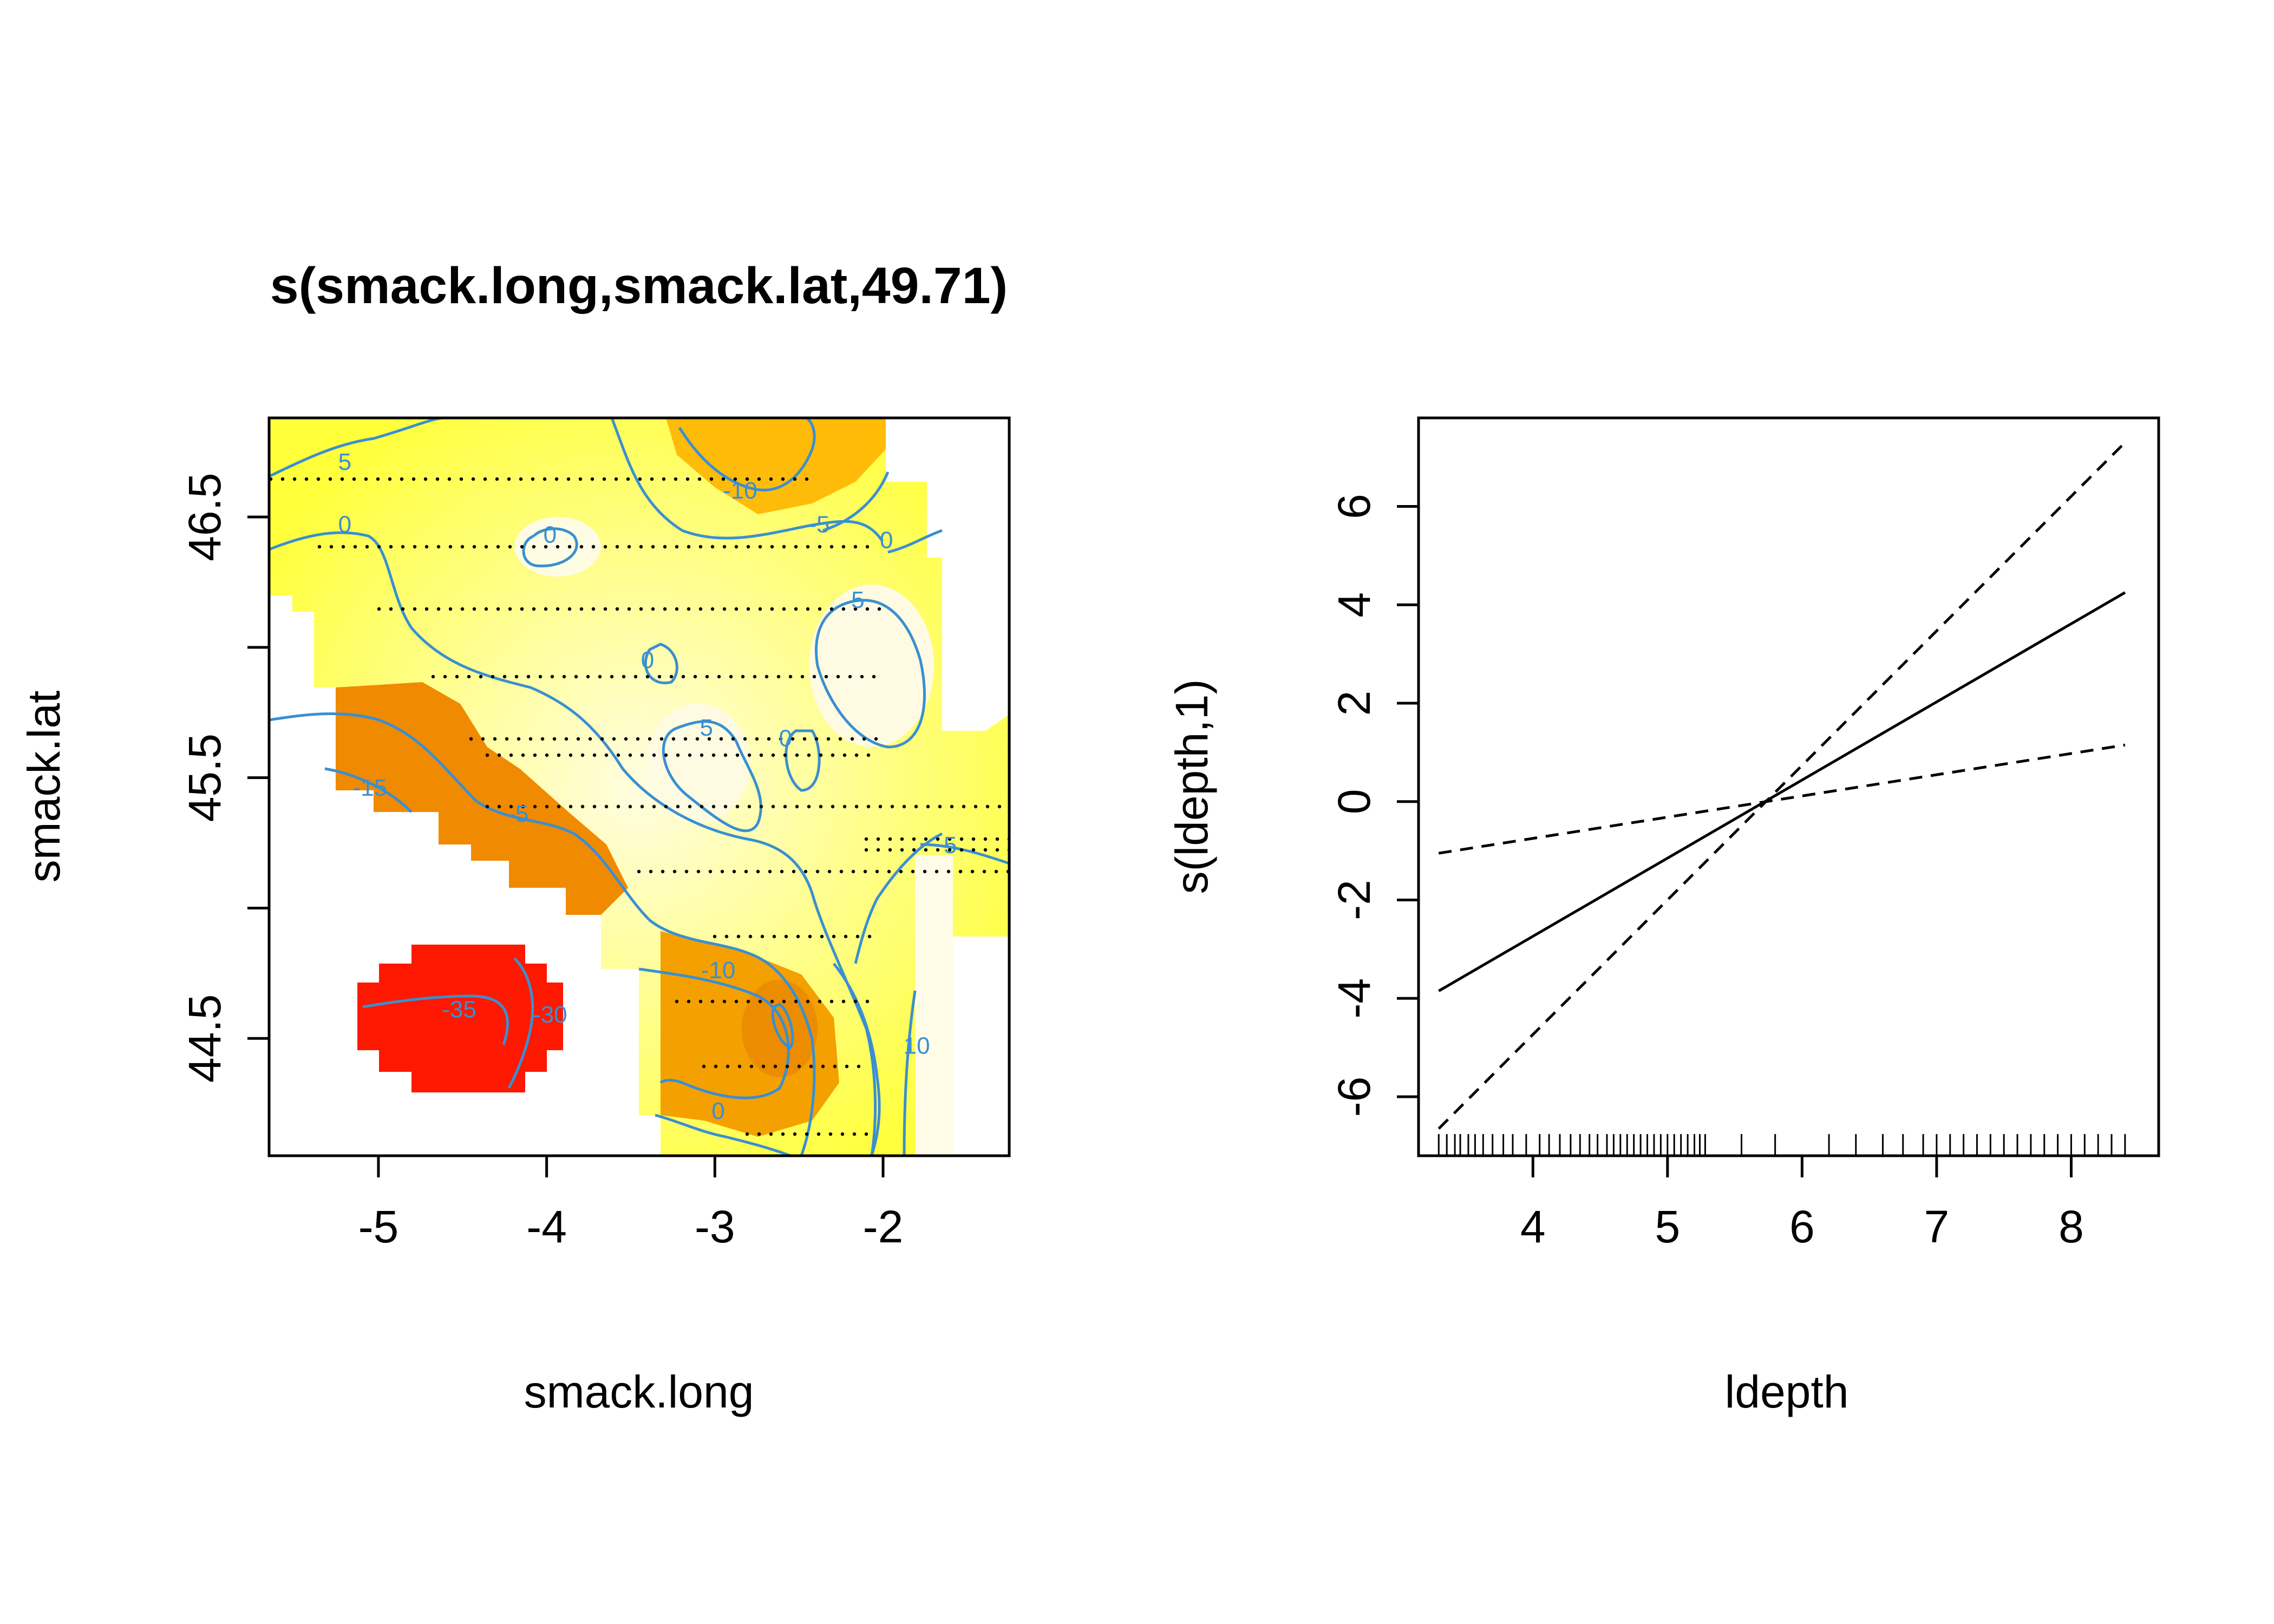 The width and height of the screenshot is (2274, 1624). What do you see at coordinates (459, 1010) in the screenshot?
I see `contour-label: -35` at bounding box center [459, 1010].